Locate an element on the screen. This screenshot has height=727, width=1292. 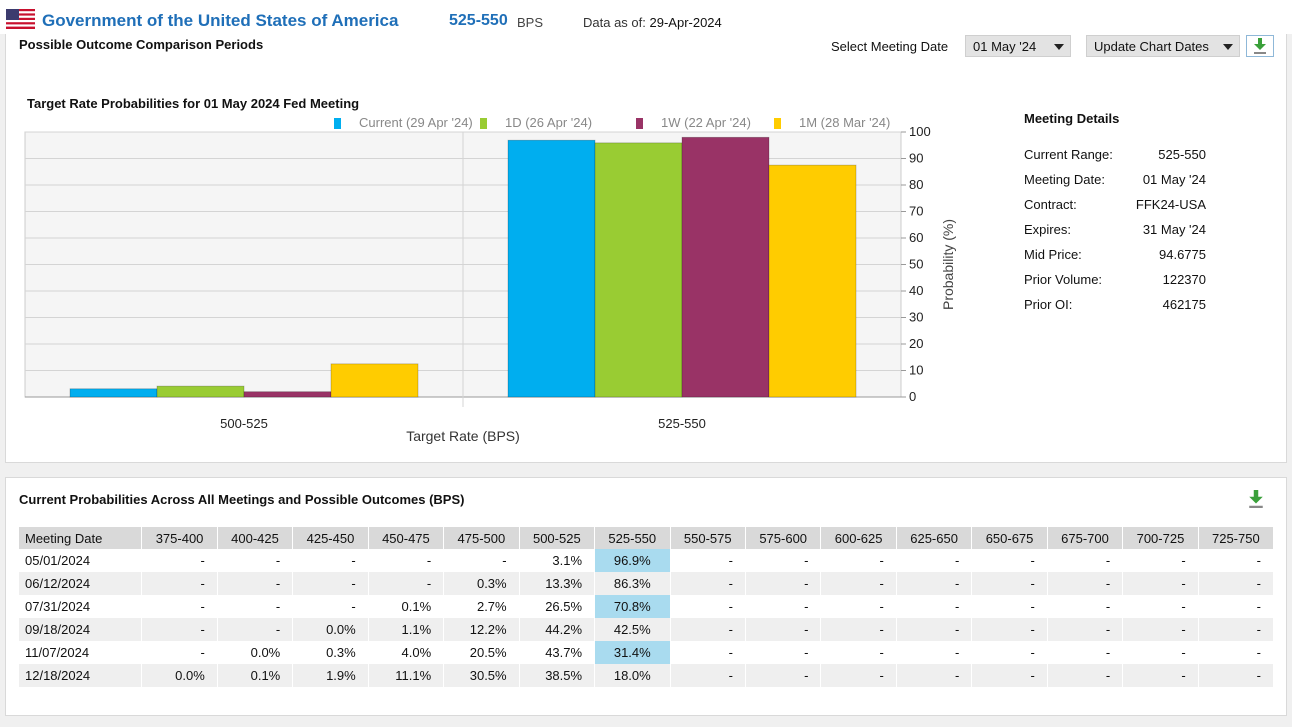
legend-label: 1M (28 Mar '24) is located at coordinates (844, 122).